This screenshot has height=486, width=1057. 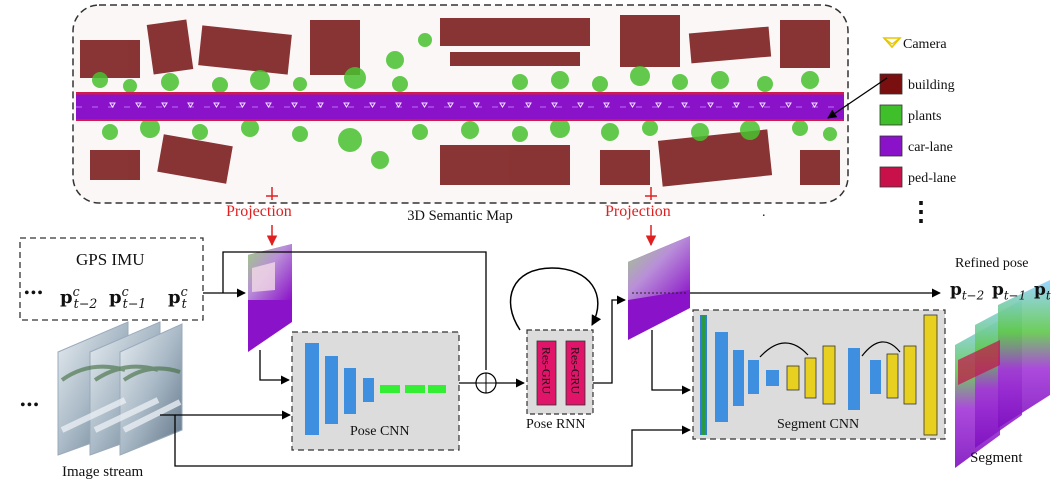 What do you see at coordinates (375, 389) in the screenshot?
I see `pose-cnn-layers` at bounding box center [375, 389].